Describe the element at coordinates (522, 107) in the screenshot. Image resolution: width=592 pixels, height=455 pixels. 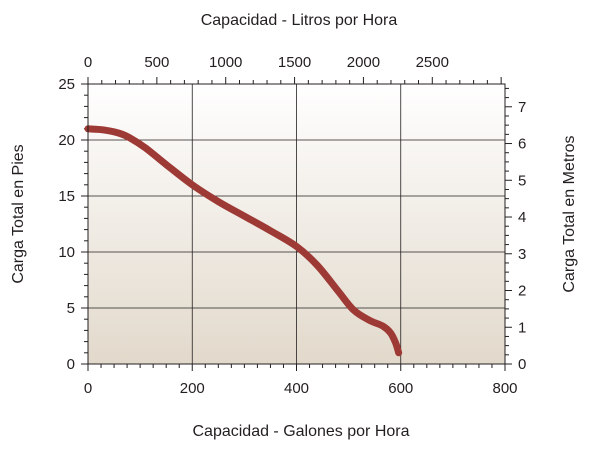
I see `y2-tick-label: 7` at that location.